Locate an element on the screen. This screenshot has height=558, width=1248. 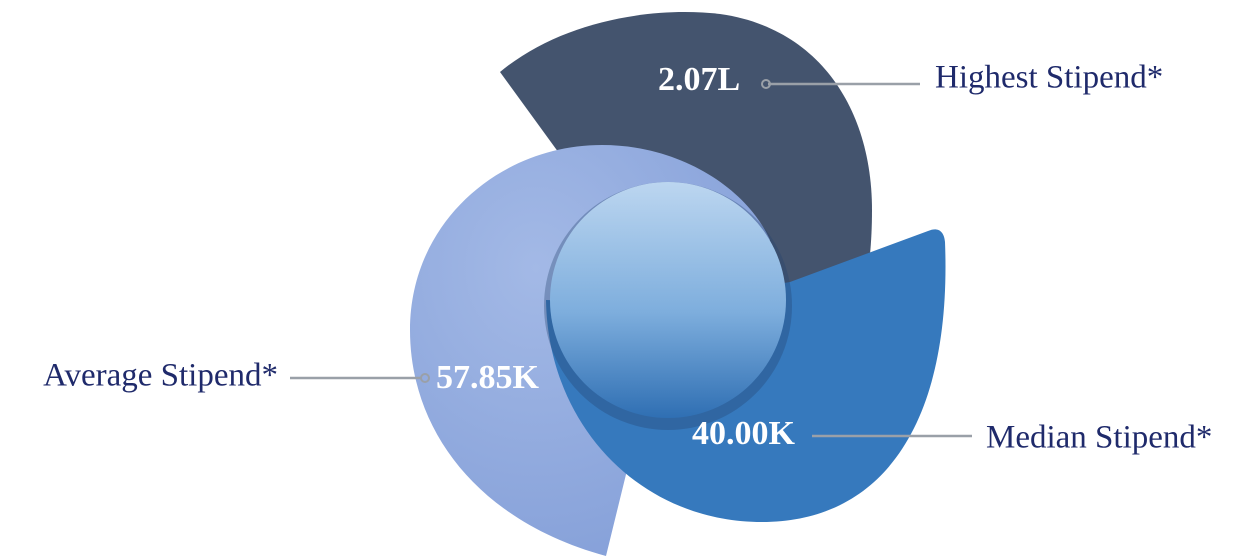
median-label: Median Stipend* is located at coordinates (1099, 438).